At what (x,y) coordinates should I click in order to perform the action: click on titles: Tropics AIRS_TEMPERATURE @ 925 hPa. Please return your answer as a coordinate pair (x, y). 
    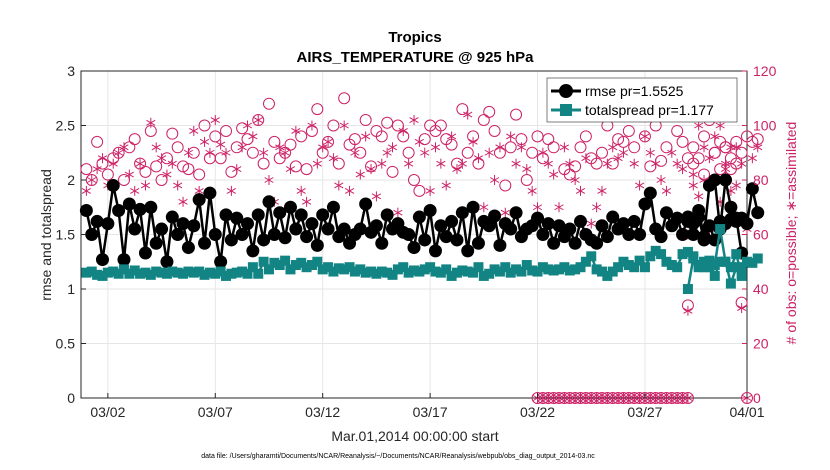
    Looking at the image, I should click on (416, 47).